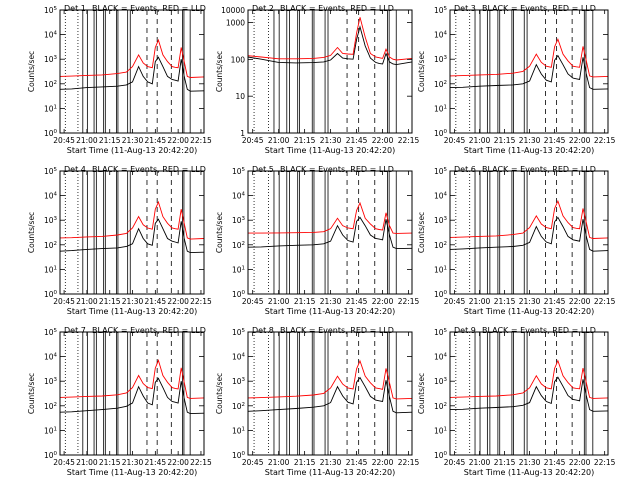 The width and height of the screenshot is (640, 484). Describe the element at coordinates (465, 8) in the screenshot. I see `panel-title: Det 3` at that location.